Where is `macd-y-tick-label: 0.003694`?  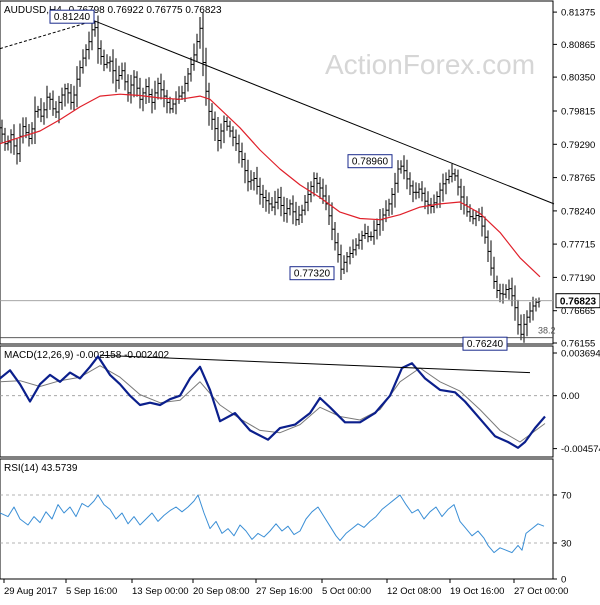
macd-y-tick-label: 0.003694 is located at coordinates (580, 354).